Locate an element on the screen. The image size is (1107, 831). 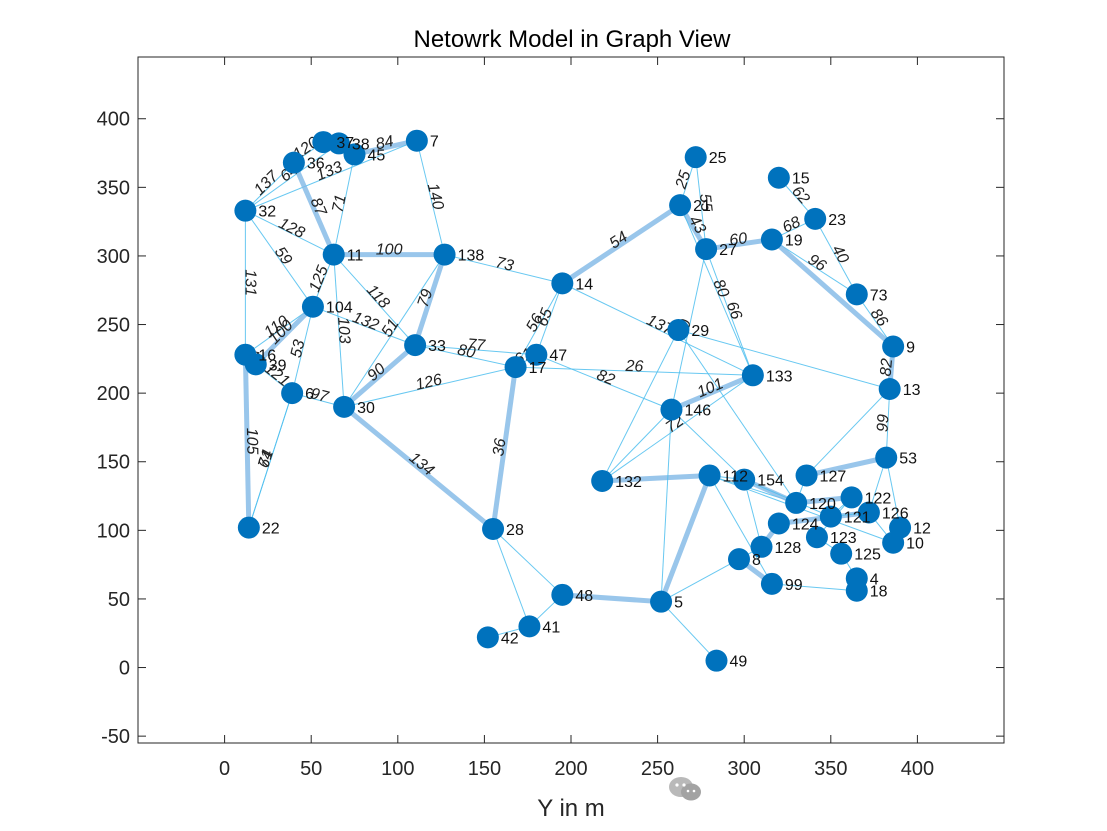
edge-weight-label: 131 is located at coordinates (249, 282).